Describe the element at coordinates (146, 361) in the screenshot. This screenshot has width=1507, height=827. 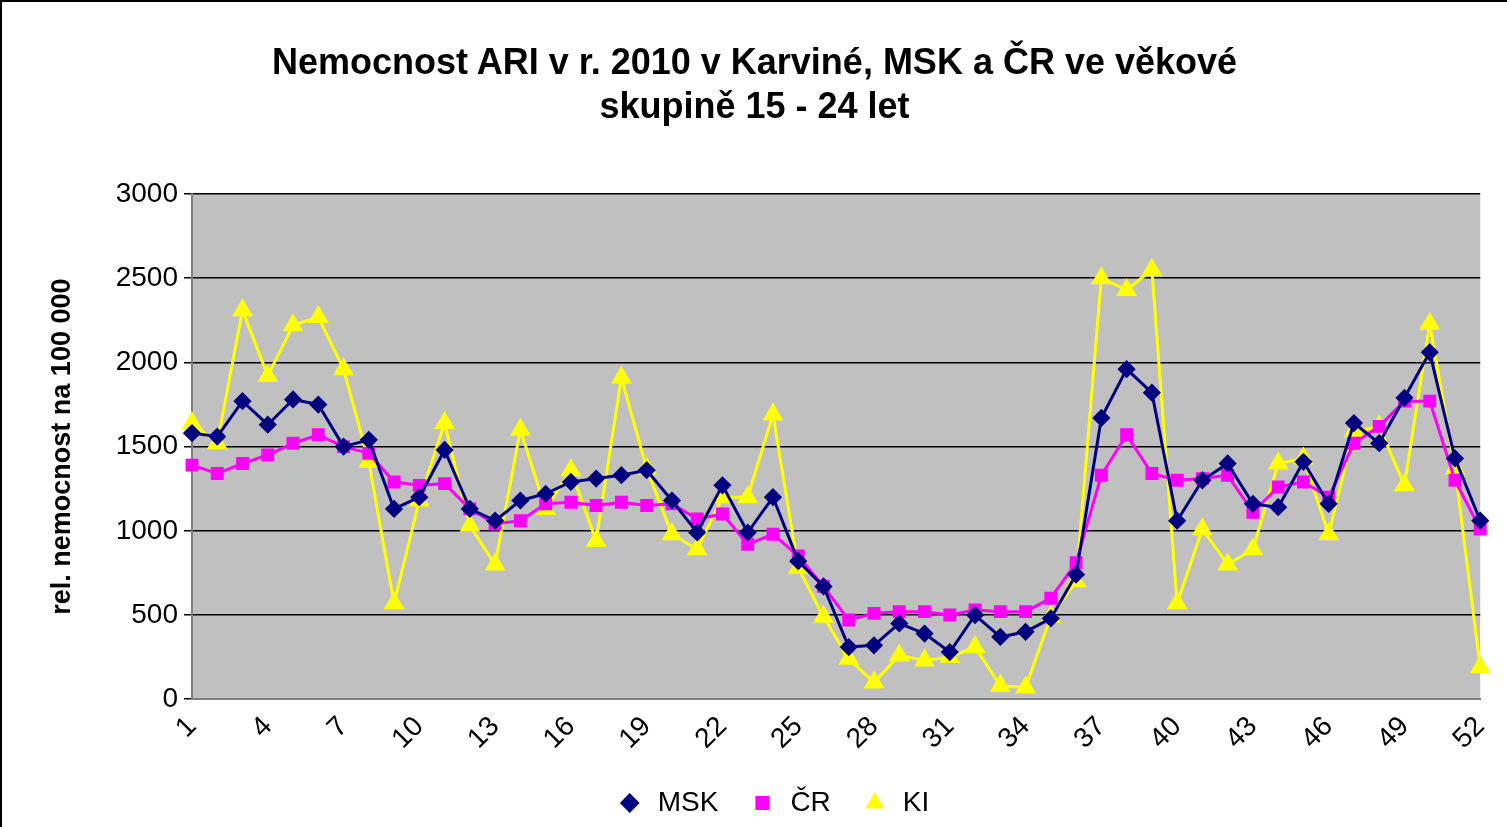
I see `y-tick-label: 2000` at that location.